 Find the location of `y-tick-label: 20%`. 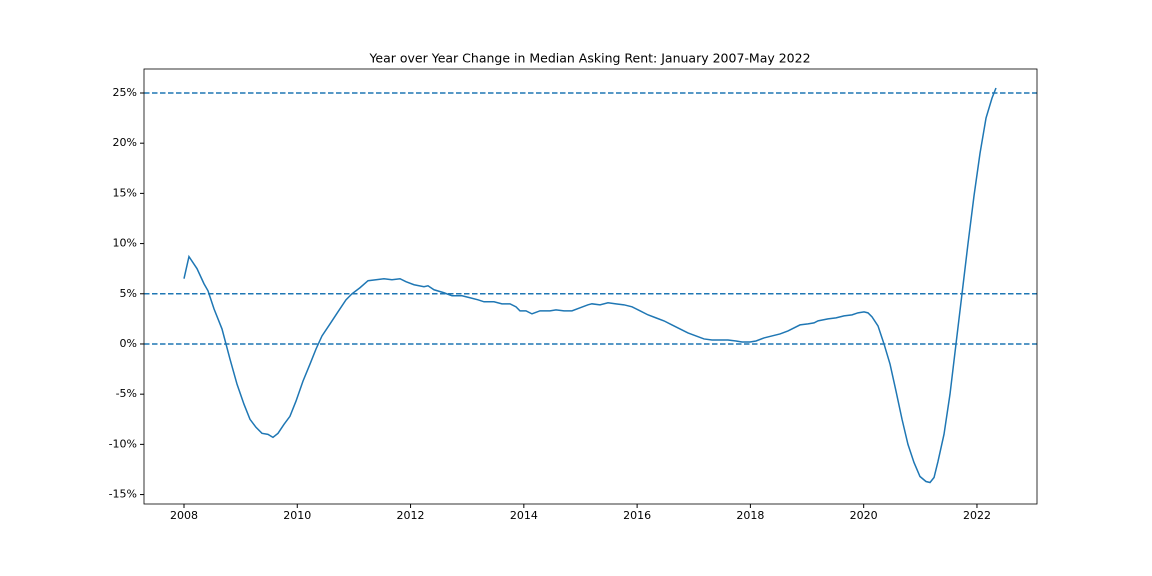

y-tick-label: 20% is located at coordinates (125, 142).